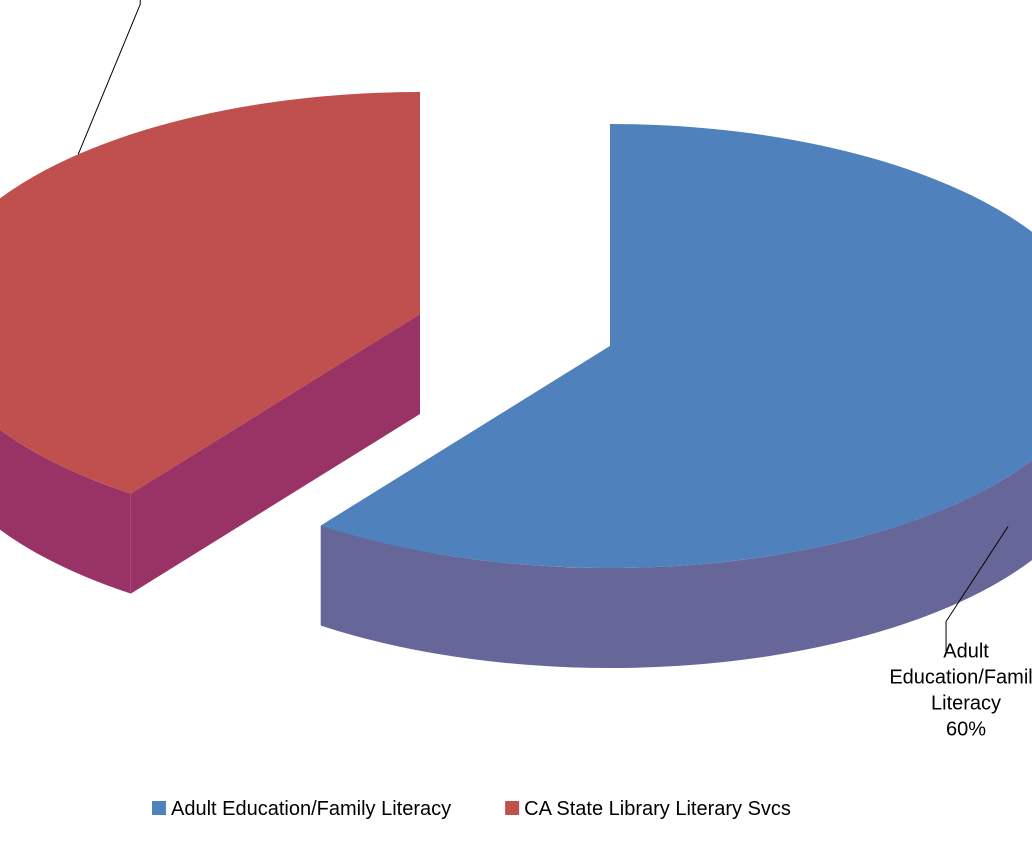 This screenshot has height=859, width=1032. I want to click on slice-2-leader-line, so click(109, 77).